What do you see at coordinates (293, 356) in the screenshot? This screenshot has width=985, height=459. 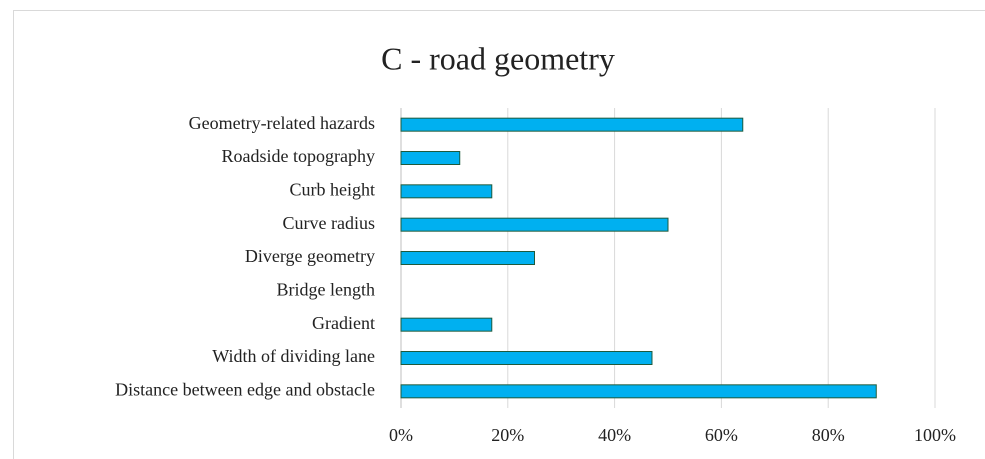 I see `y-tick-label: Width of dividing lane` at bounding box center [293, 356].